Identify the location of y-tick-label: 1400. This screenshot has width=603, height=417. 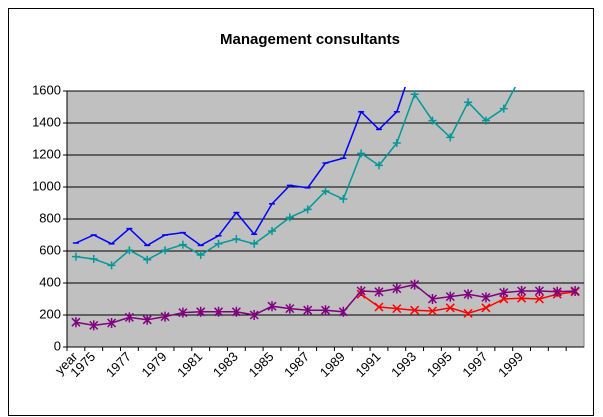
(46, 121).